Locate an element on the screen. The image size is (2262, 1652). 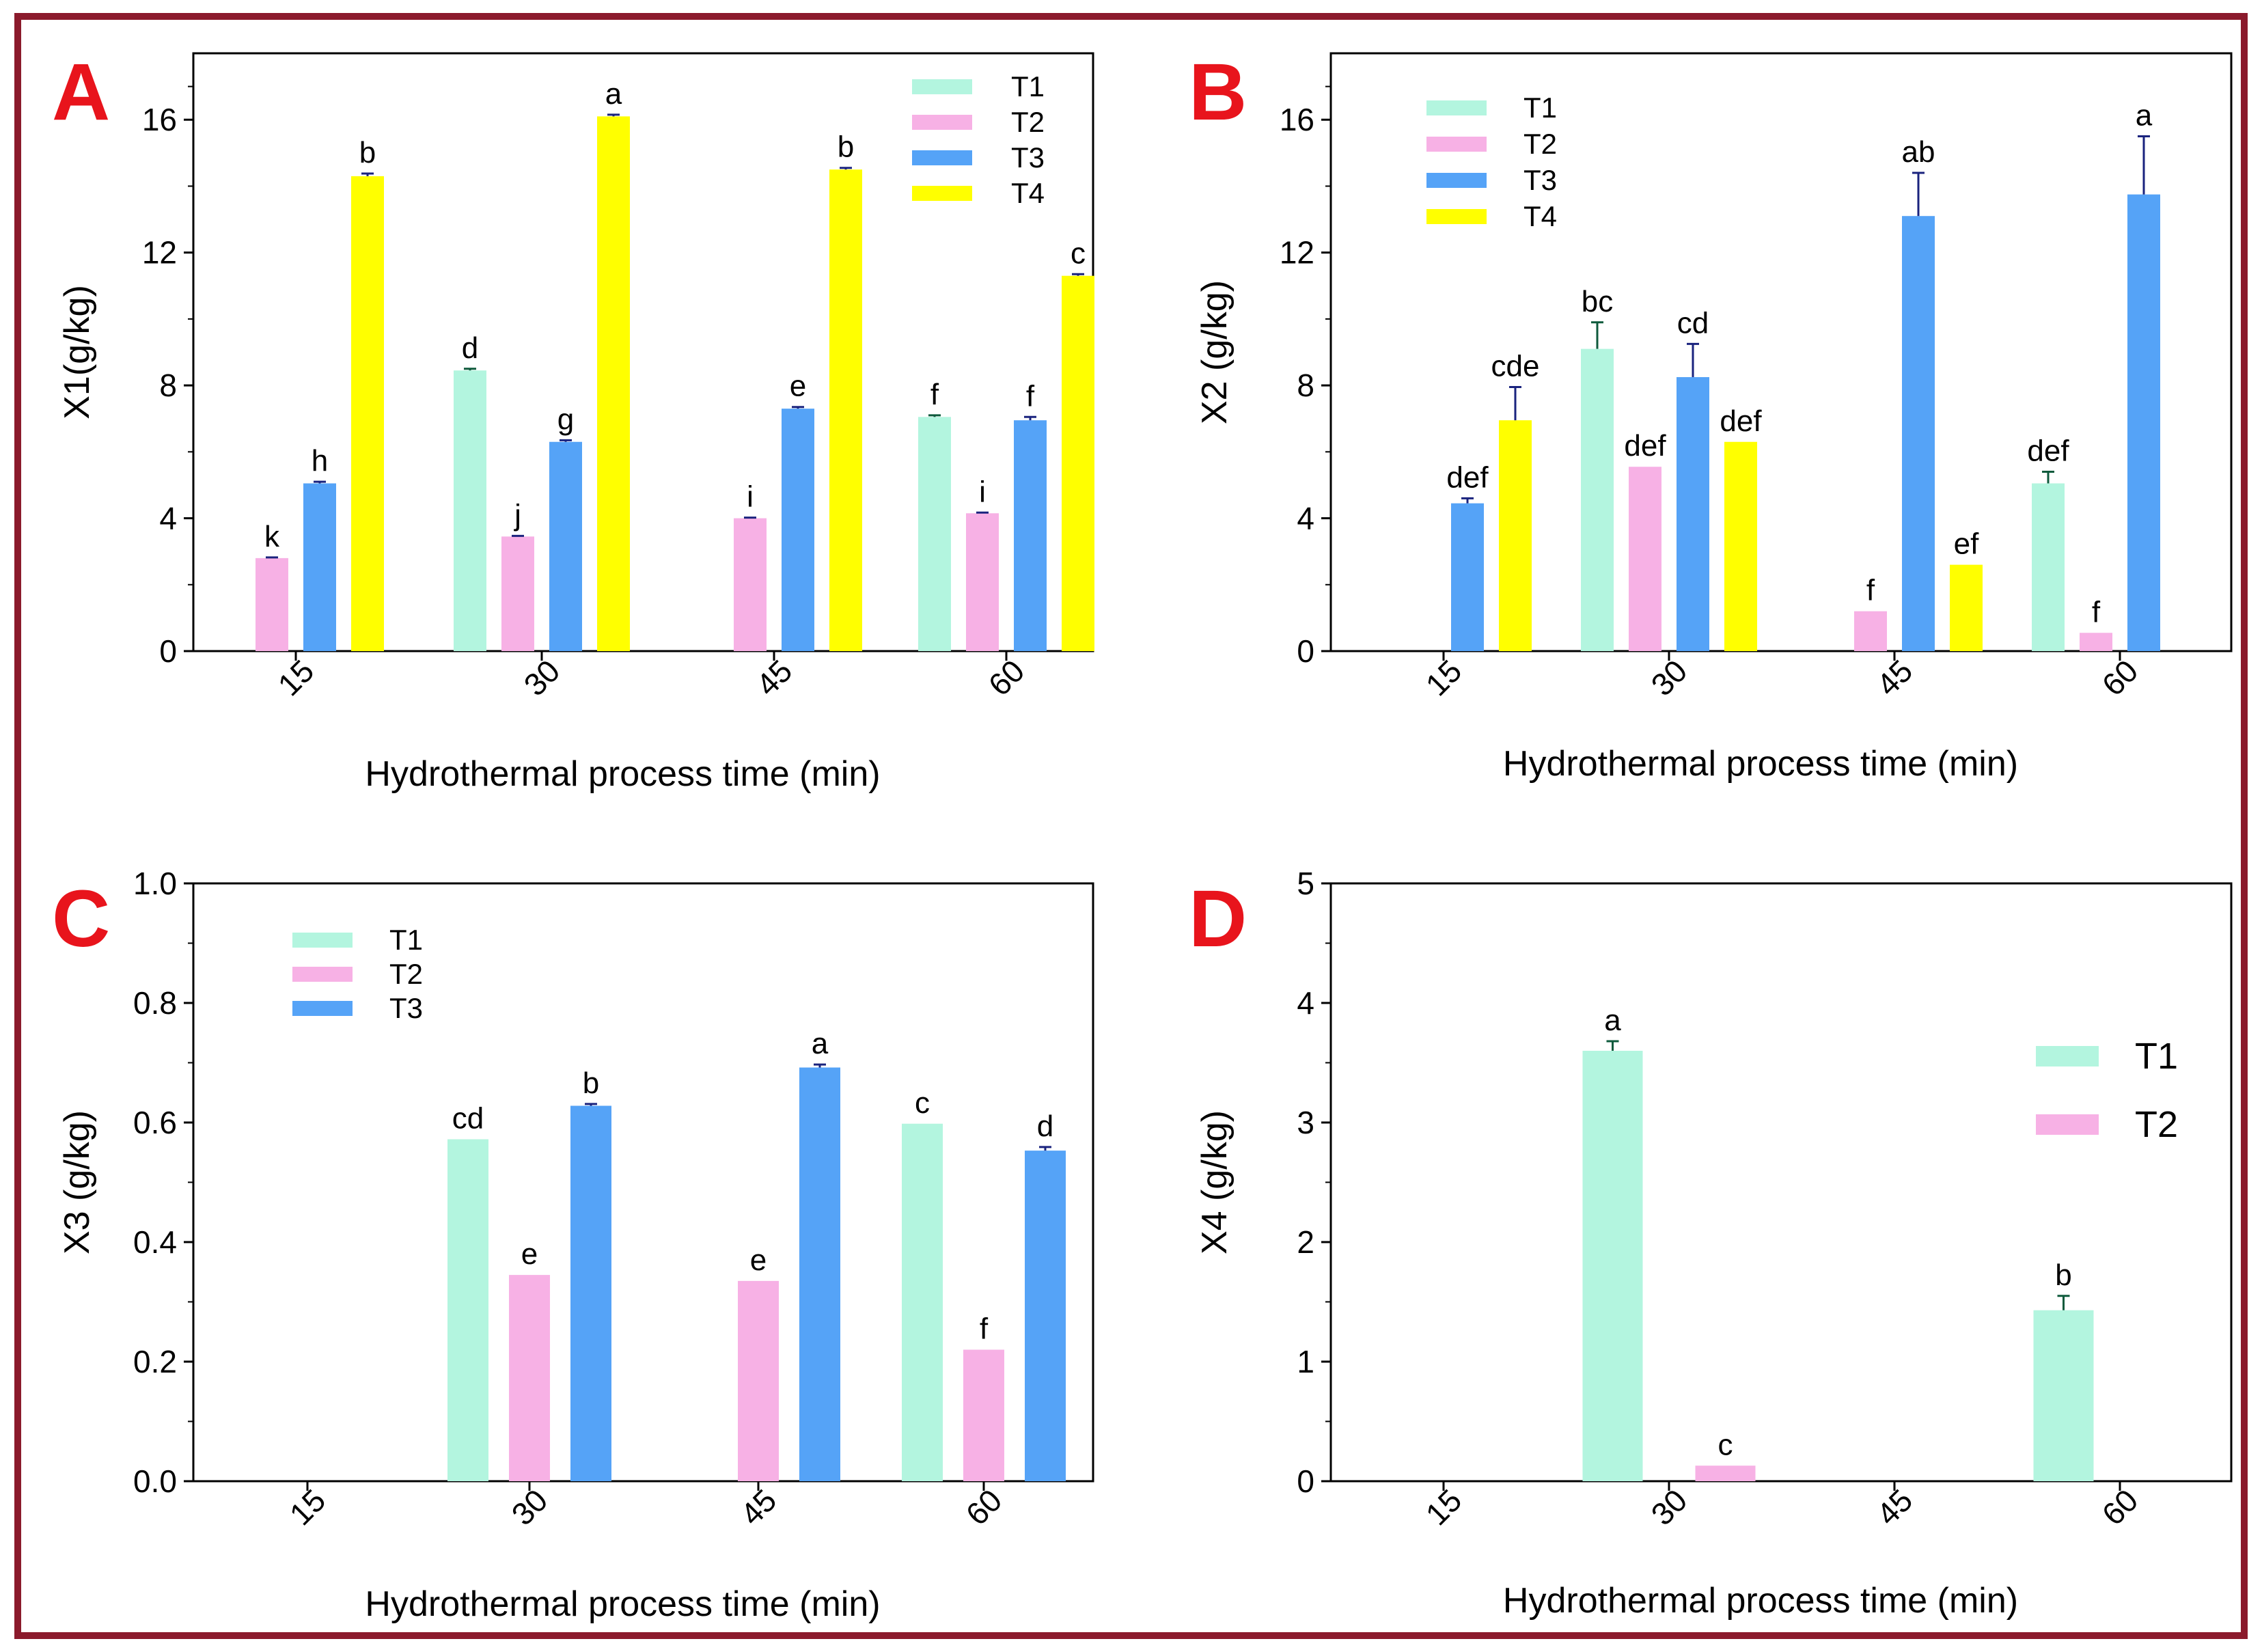
significance-label: d is located at coordinates (470, 348).